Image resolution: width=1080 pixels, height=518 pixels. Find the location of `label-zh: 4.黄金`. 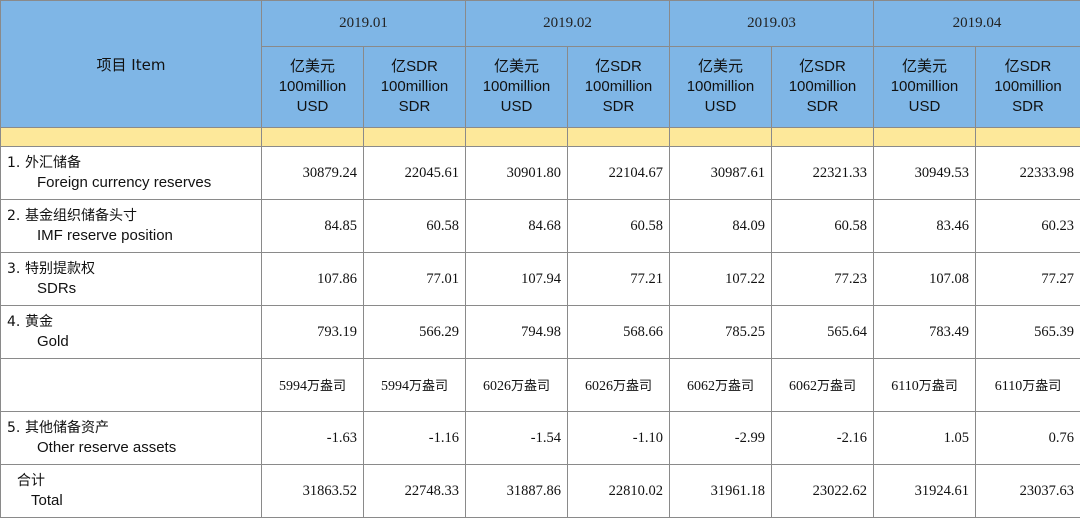

label-zh: 4.黄金 is located at coordinates (134, 322).